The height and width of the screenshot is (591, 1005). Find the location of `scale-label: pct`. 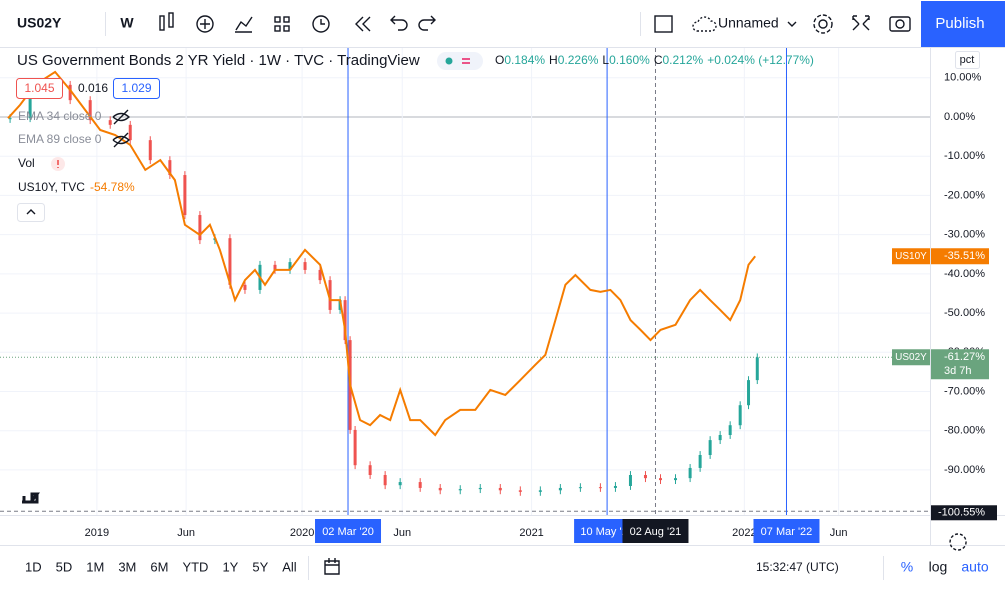

scale-label: pct is located at coordinates (967, 60).